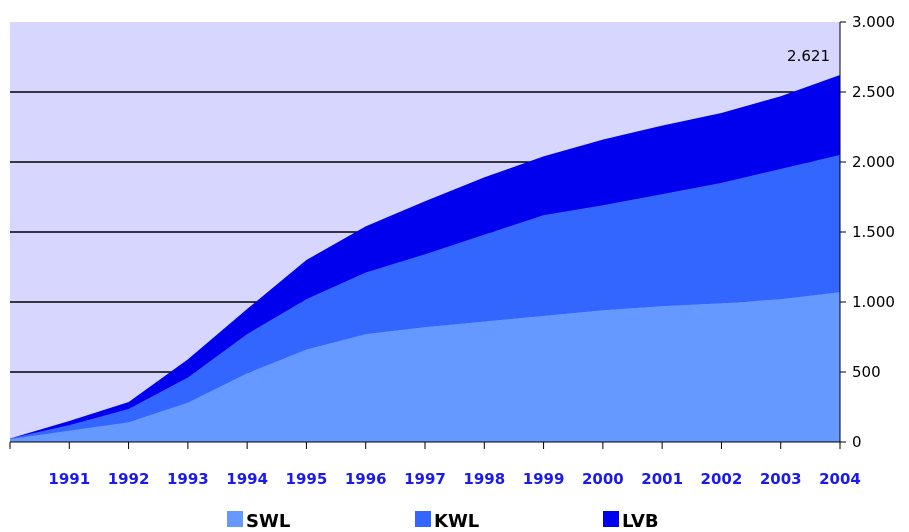 This screenshot has width=909, height=532. Describe the element at coordinates (307, 479) in the screenshot. I see `x-tick-label: 1995` at that location.